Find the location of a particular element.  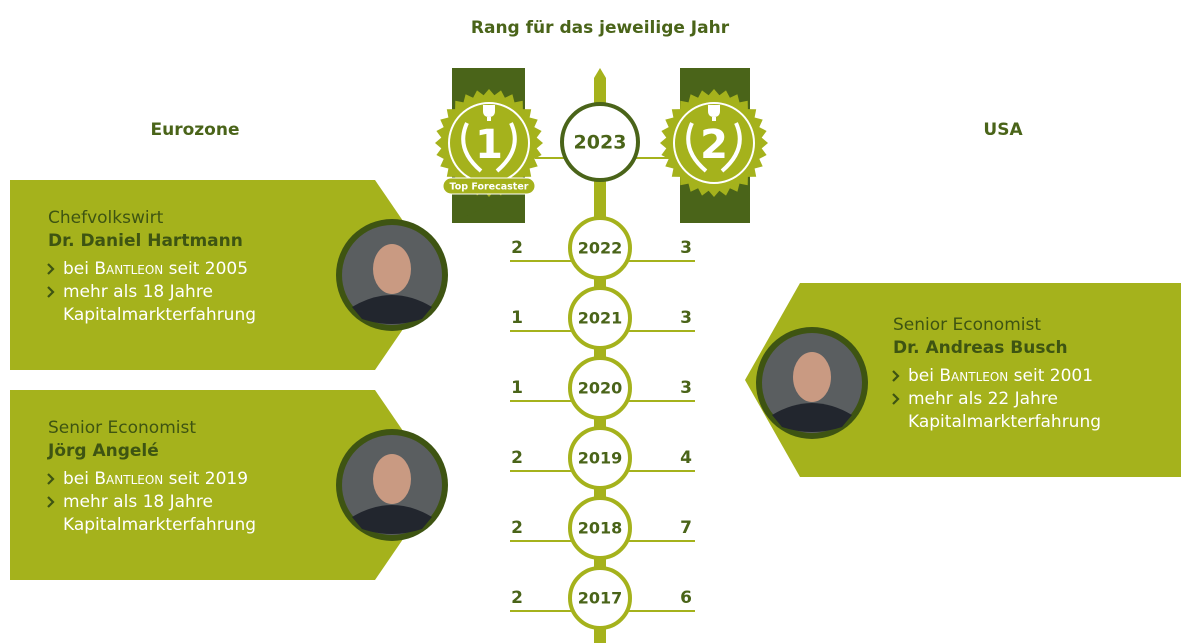

bullet-suffix: seit 2019 is located at coordinates (208, 479).